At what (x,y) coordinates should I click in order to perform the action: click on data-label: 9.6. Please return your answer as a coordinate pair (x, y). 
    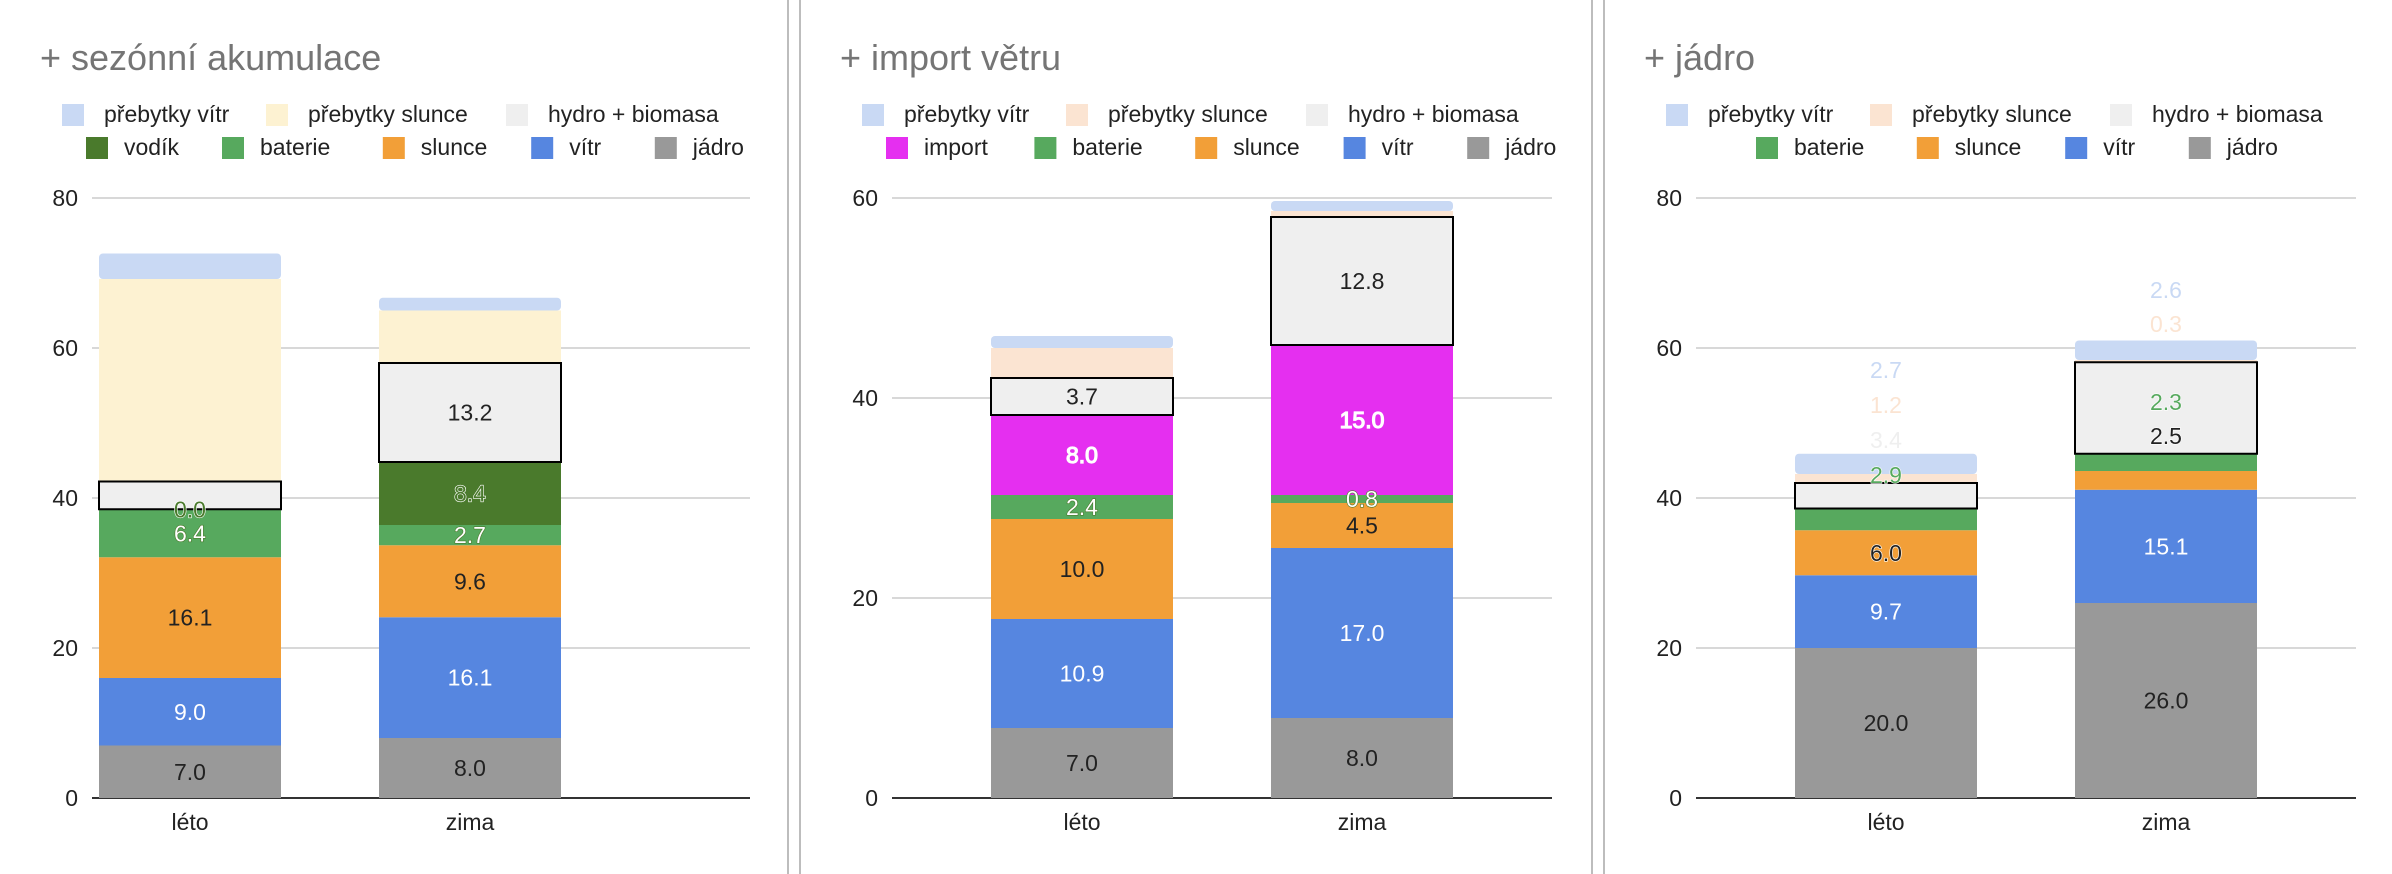
    Looking at the image, I should click on (470, 581).